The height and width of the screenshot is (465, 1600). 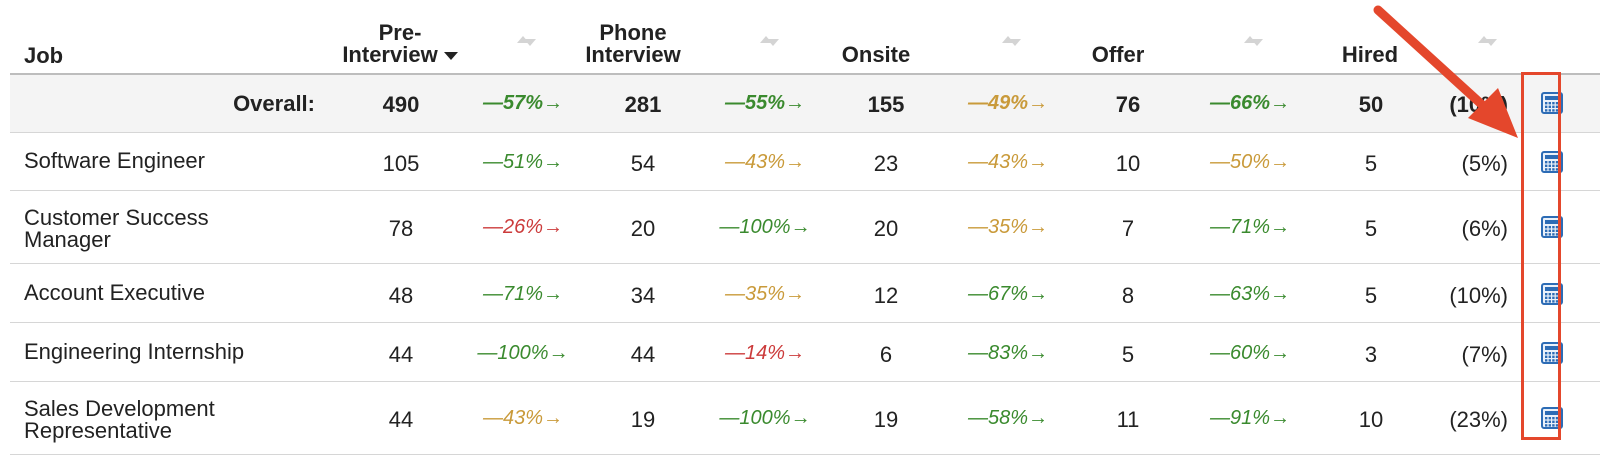 I want to click on phone-count: 44, so click(x=643, y=354).